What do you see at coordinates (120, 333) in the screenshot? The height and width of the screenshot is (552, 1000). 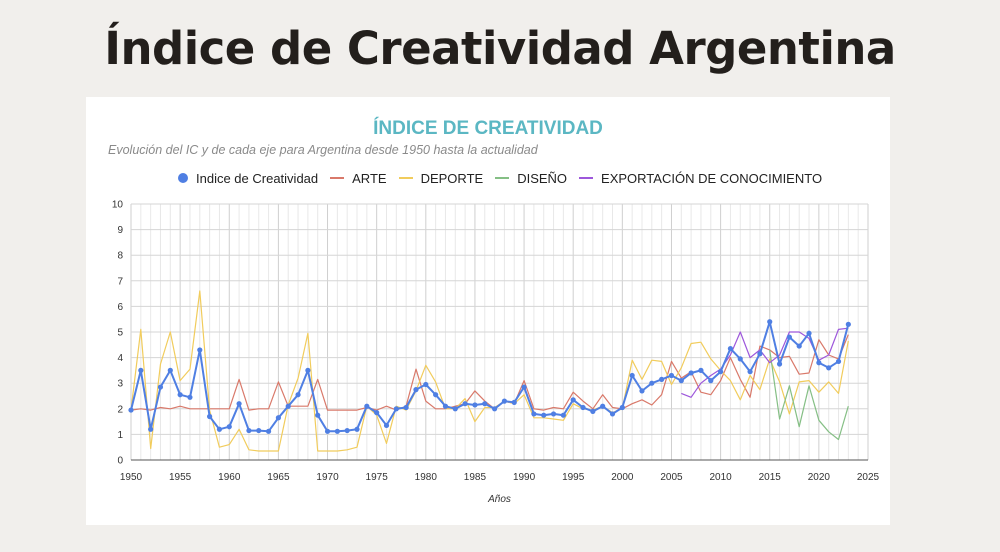 I see `y-tick-label: 5` at bounding box center [120, 333].